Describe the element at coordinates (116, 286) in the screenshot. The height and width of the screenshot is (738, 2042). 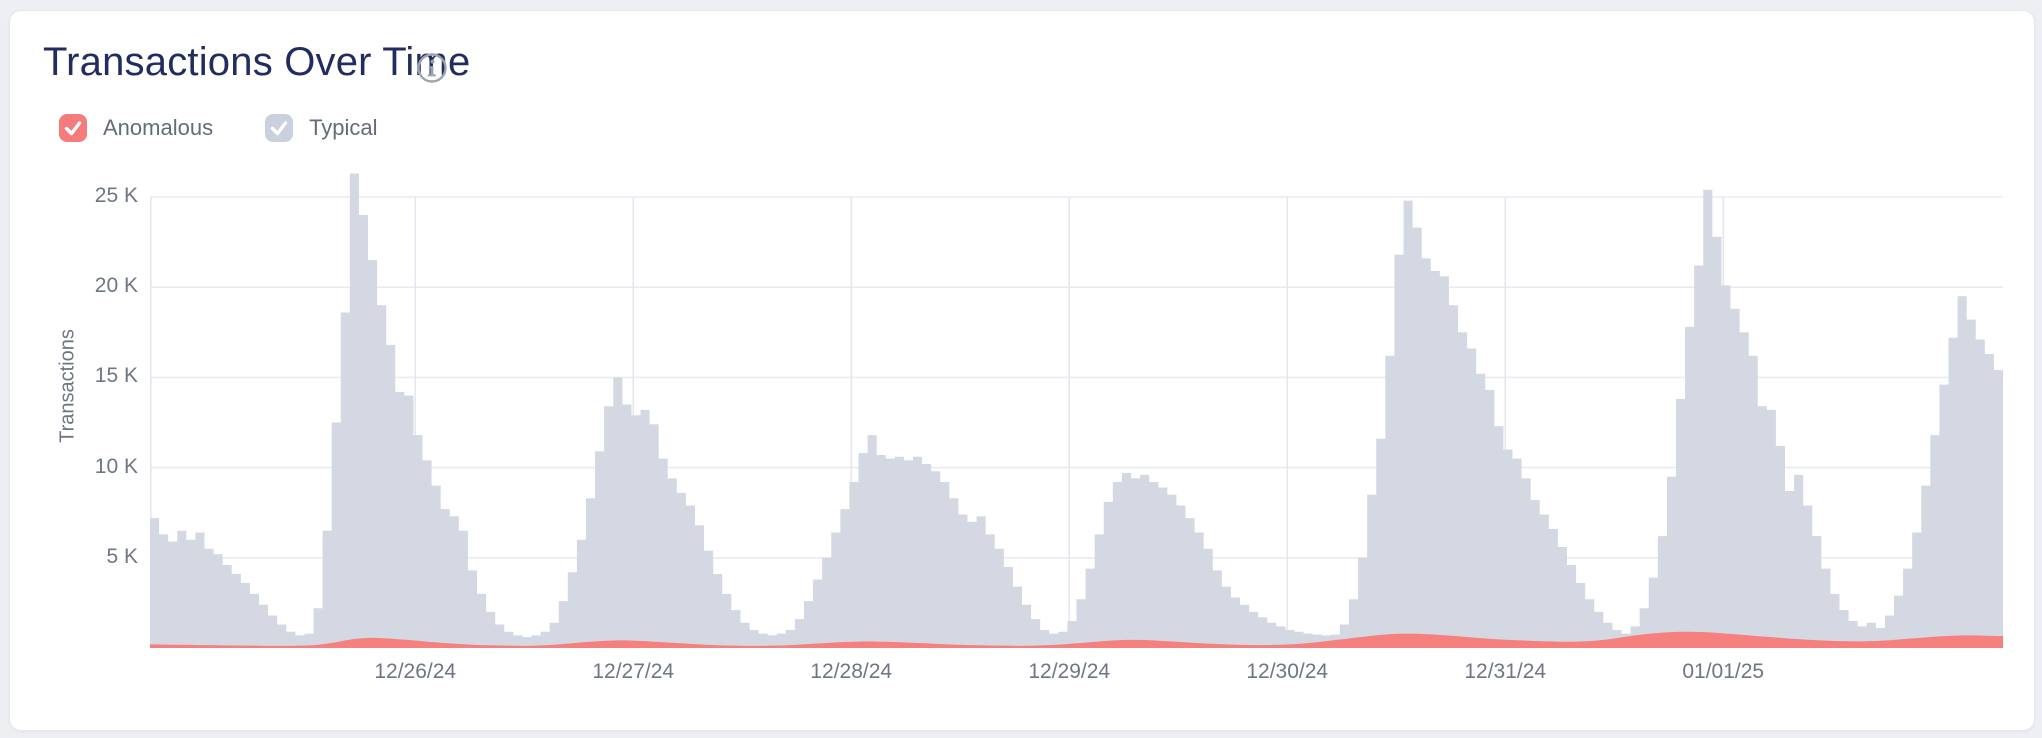
I see `y-axis-tick-label: 20 K` at that location.